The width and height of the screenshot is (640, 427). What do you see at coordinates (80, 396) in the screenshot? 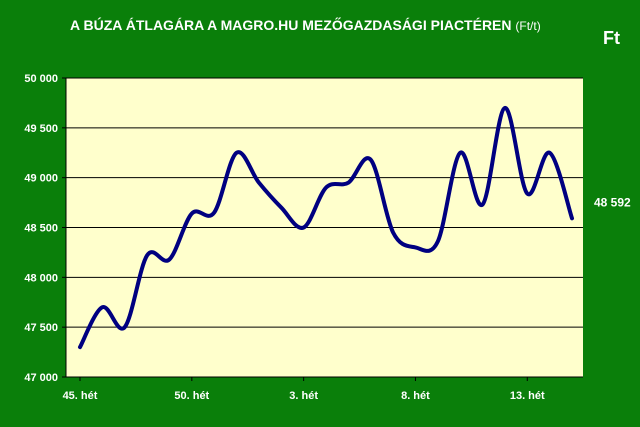
I see `x-tick-label: 45. hét` at bounding box center [80, 396].